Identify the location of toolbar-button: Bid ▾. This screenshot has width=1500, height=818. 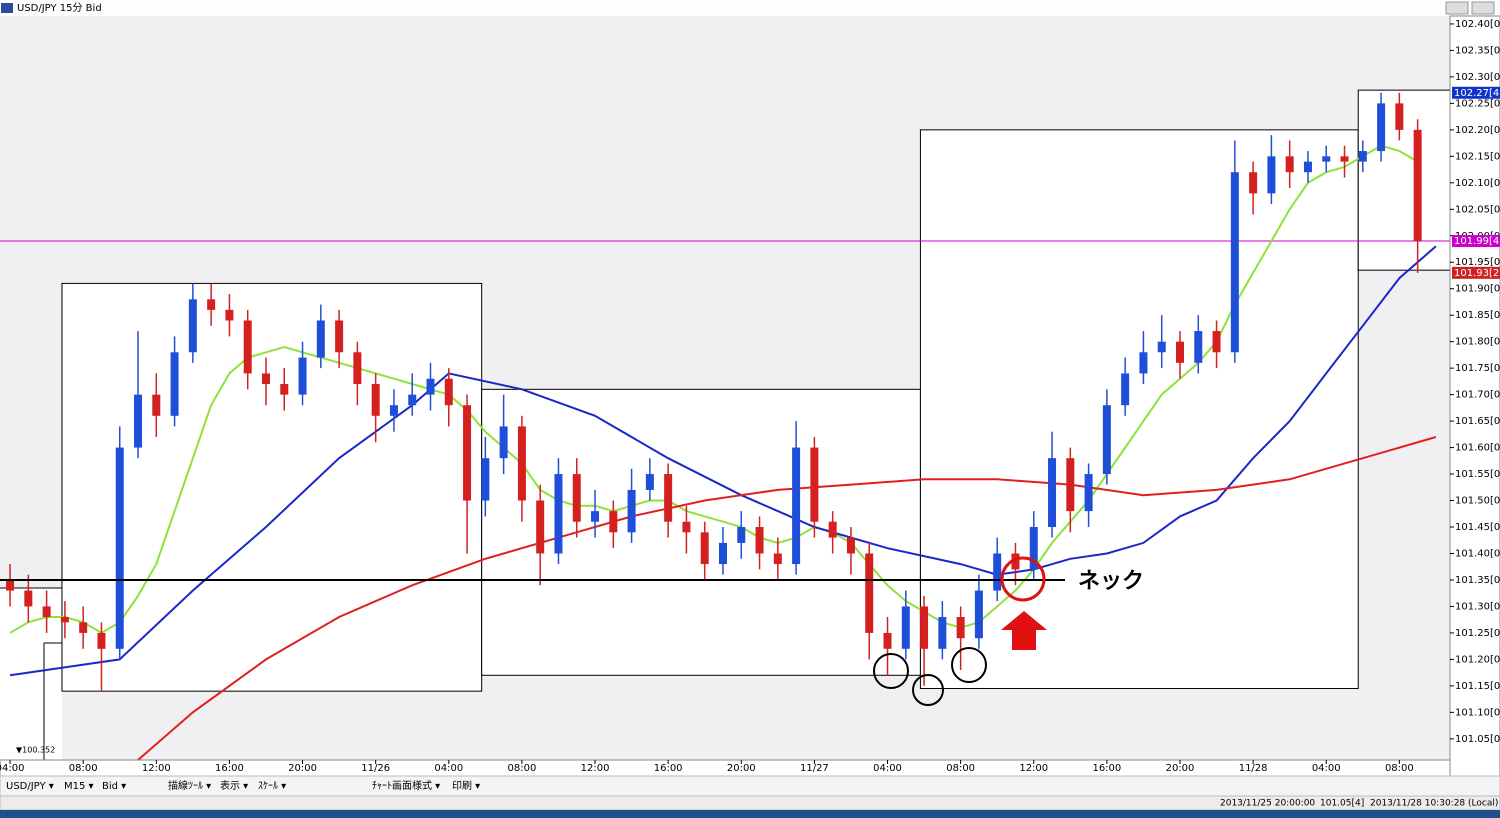
(114, 786).